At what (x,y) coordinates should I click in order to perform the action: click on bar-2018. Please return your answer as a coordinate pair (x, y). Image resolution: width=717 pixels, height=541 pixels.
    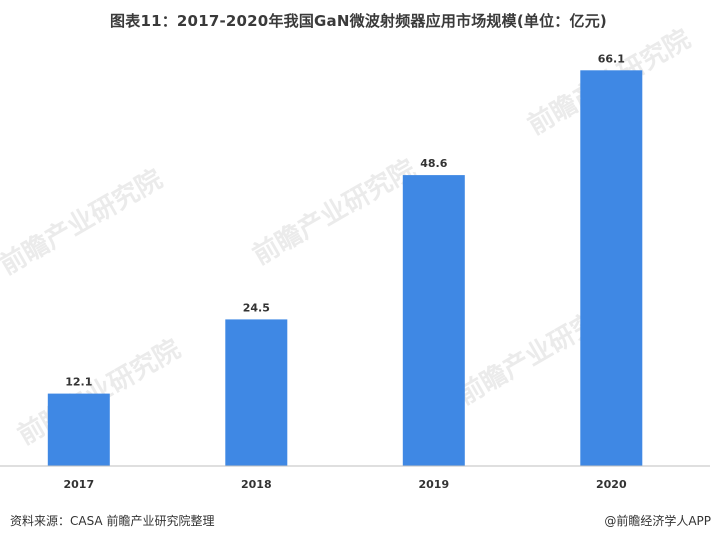
    Looking at the image, I should click on (256, 393).